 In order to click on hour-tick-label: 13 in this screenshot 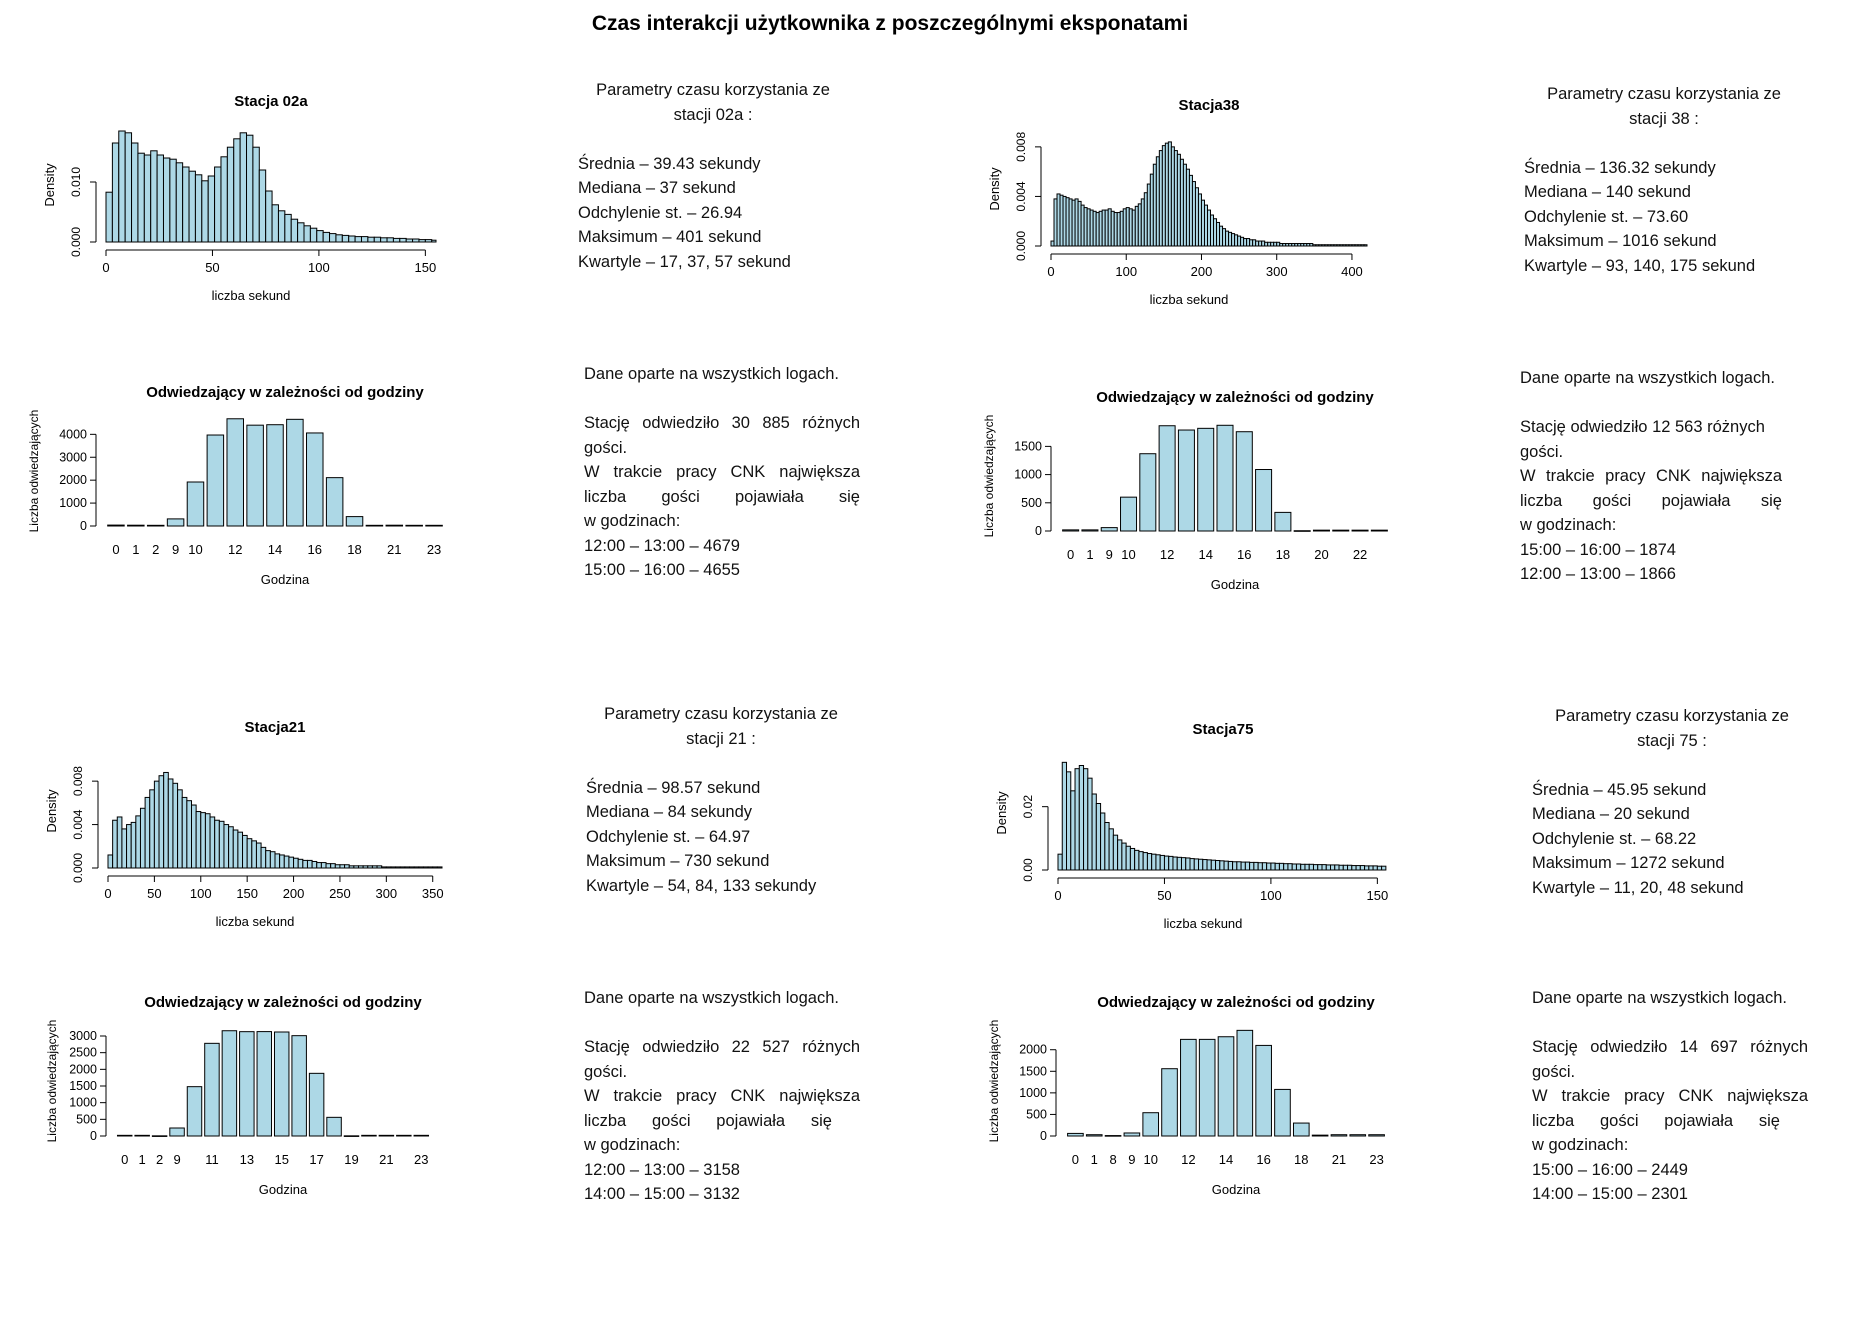, I will do `click(247, 1159)`.